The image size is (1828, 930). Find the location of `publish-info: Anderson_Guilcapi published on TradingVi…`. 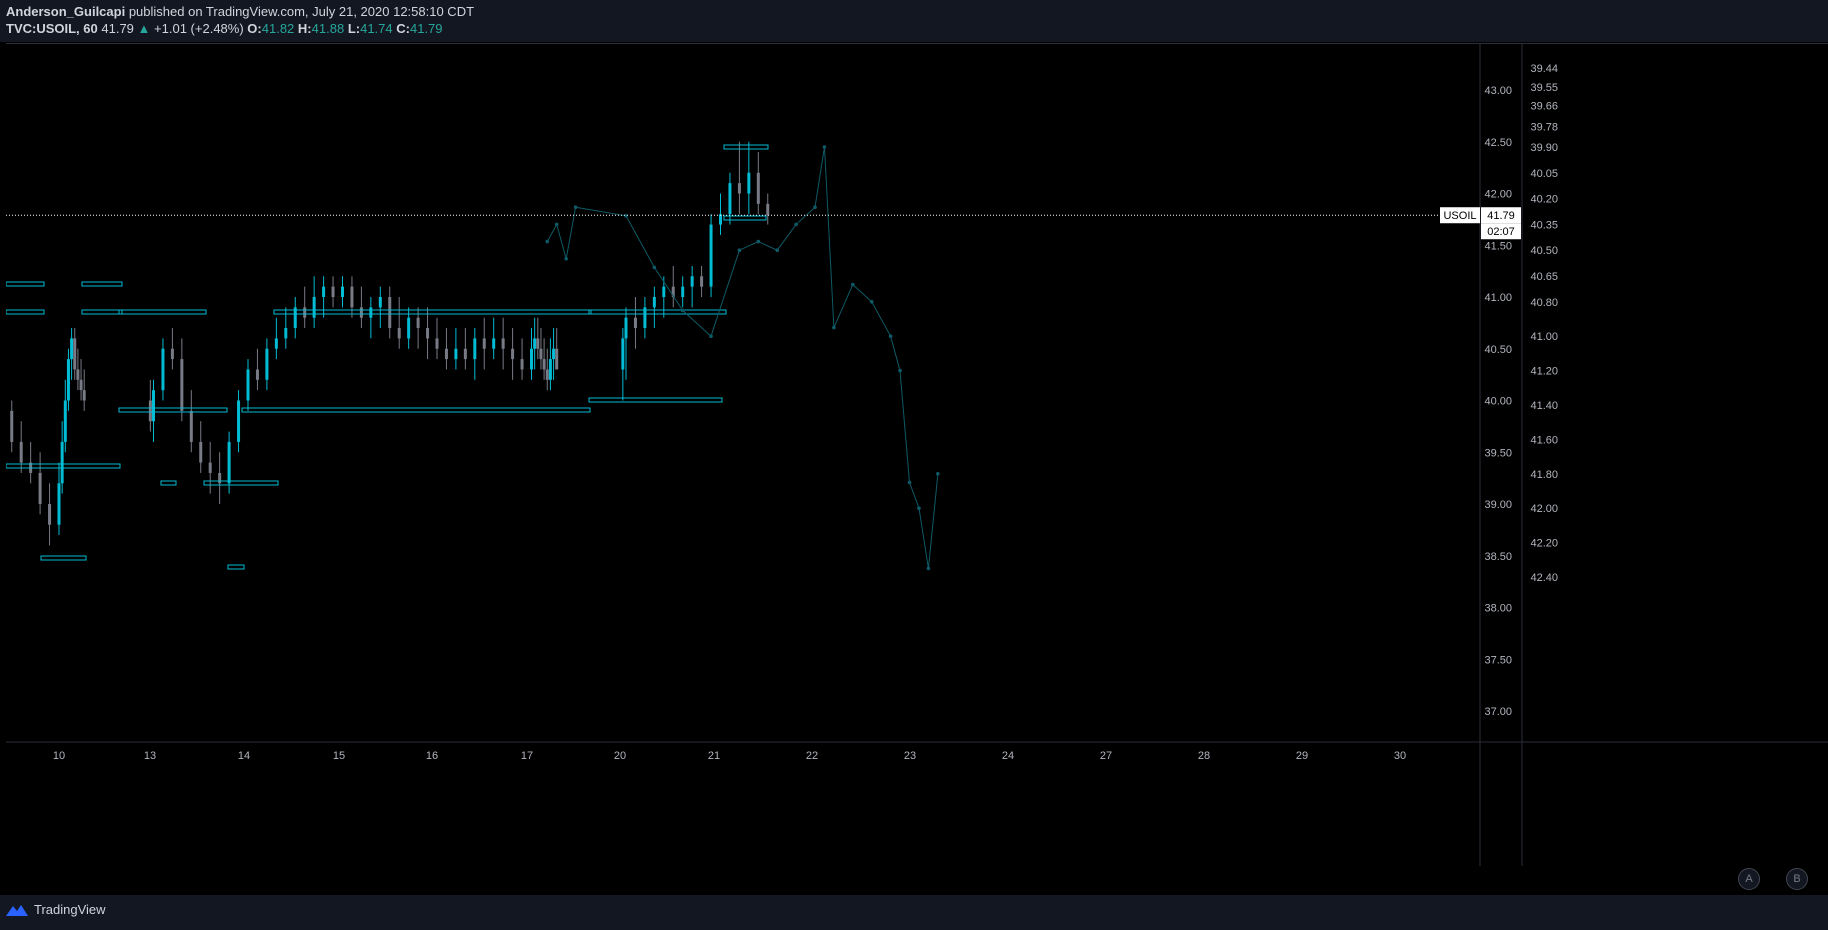

publish-info: Anderson_Guilcapi published on TradingVi… is located at coordinates (240, 11).